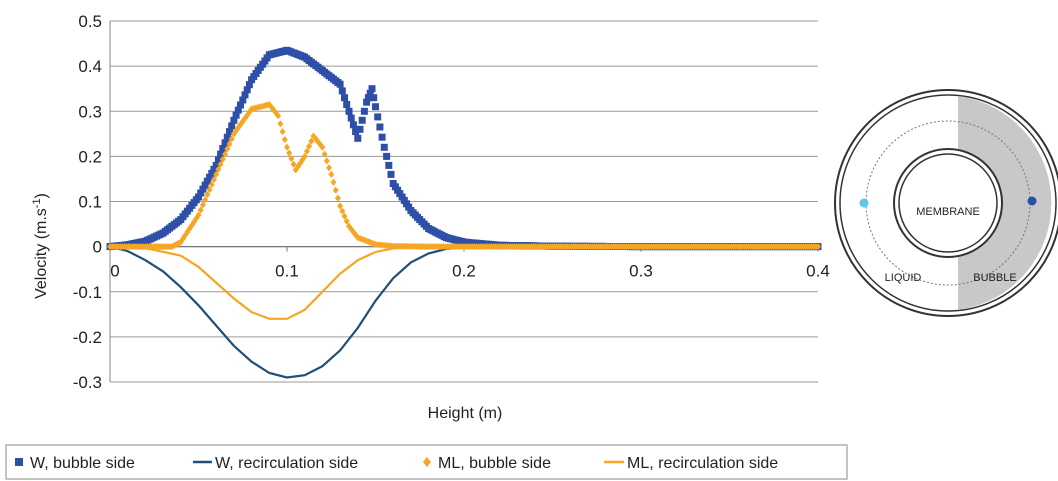 This screenshot has height=481, width=1058. What do you see at coordinates (994, 278) in the screenshot?
I see `bubble-label: BUBBLE` at bounding box center [994, 278].